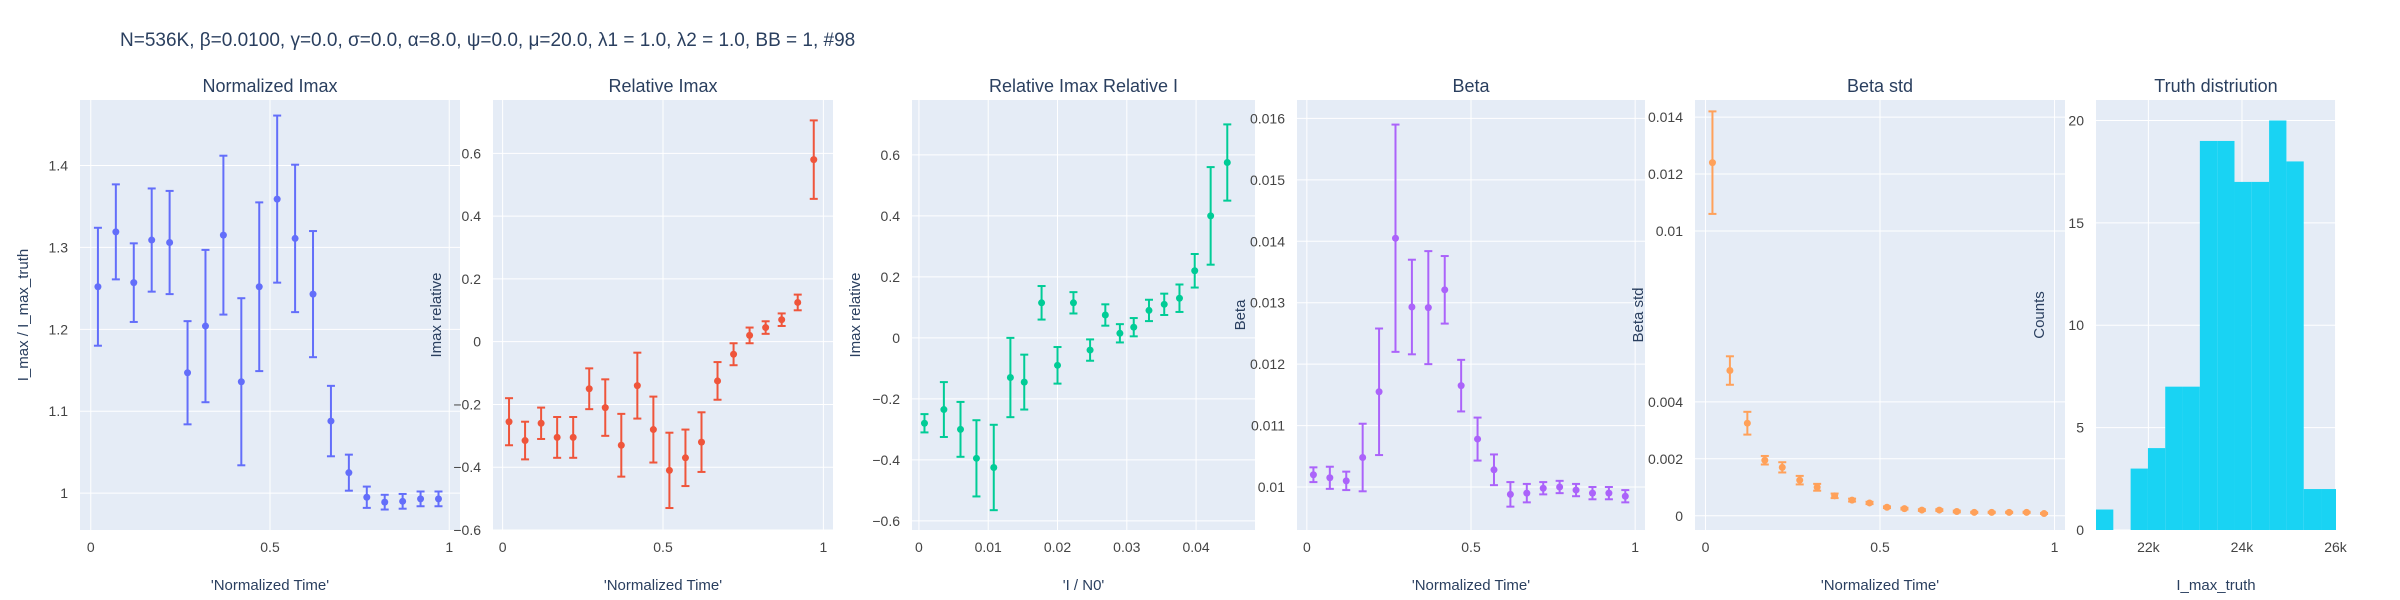 This screenshot has width=2400, height=600. Describe the element at coordinates (886, 460) in the screenshot. I see `y-tick-label: −0.4` at that location.